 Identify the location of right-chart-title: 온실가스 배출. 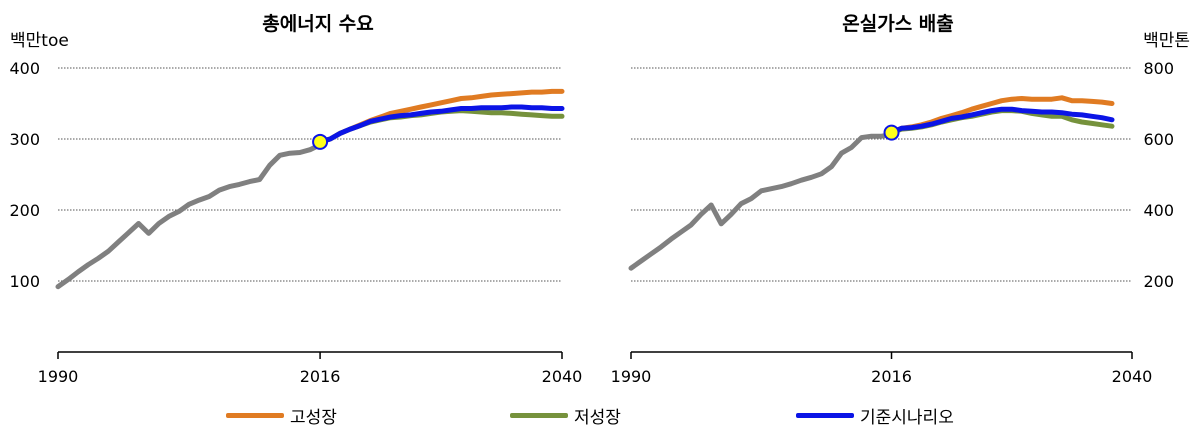
(898, 24).